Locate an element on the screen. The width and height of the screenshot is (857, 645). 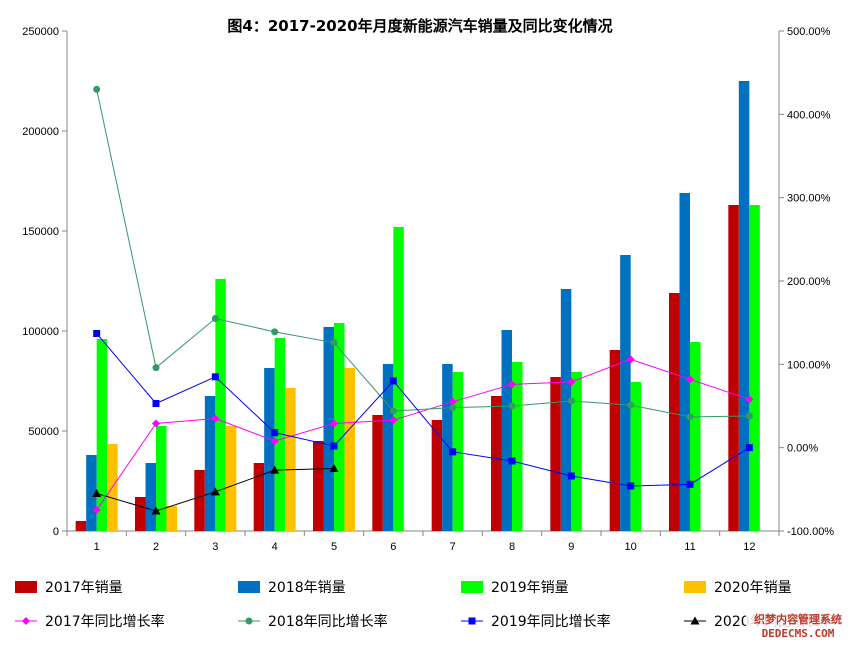
legend-label: 2017年同比增长率 is located at coordinates (105, 621).